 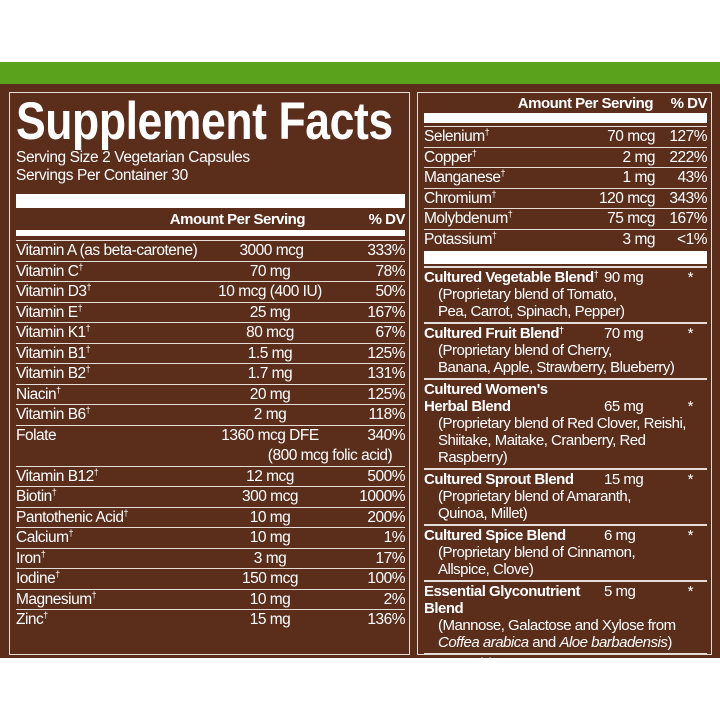 I want to click on nutrient-dv: 131%, so click(x=386, y=373).